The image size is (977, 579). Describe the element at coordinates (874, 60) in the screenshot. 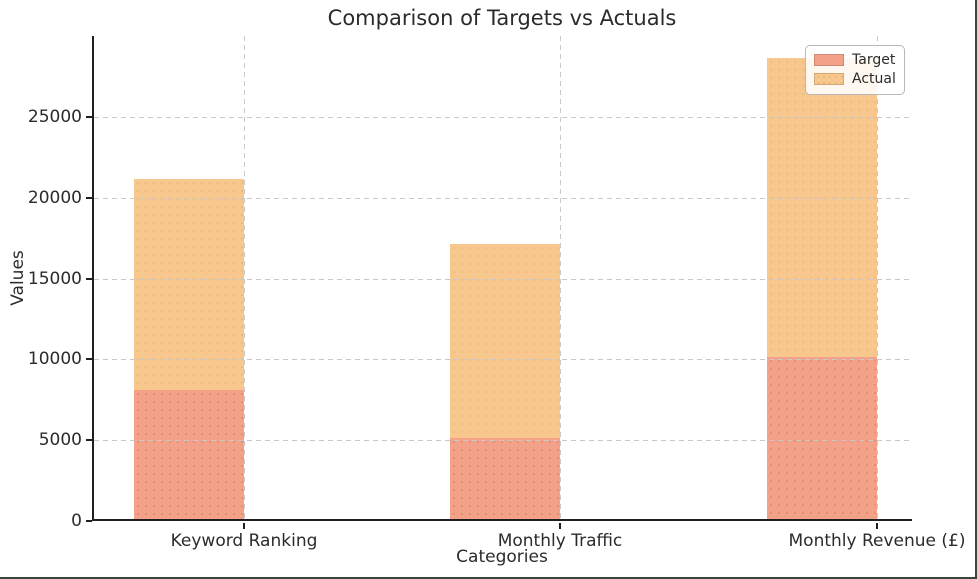

I see `legend-label-target: Target` at that location.